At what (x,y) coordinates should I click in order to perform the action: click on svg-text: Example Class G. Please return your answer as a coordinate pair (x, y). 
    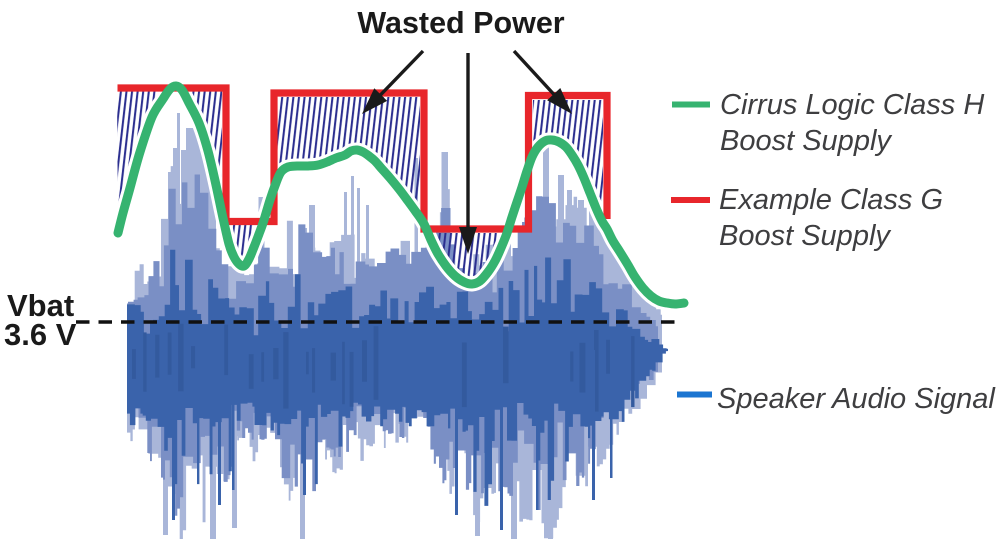
    Looking at the image, I should click on (831, 200).